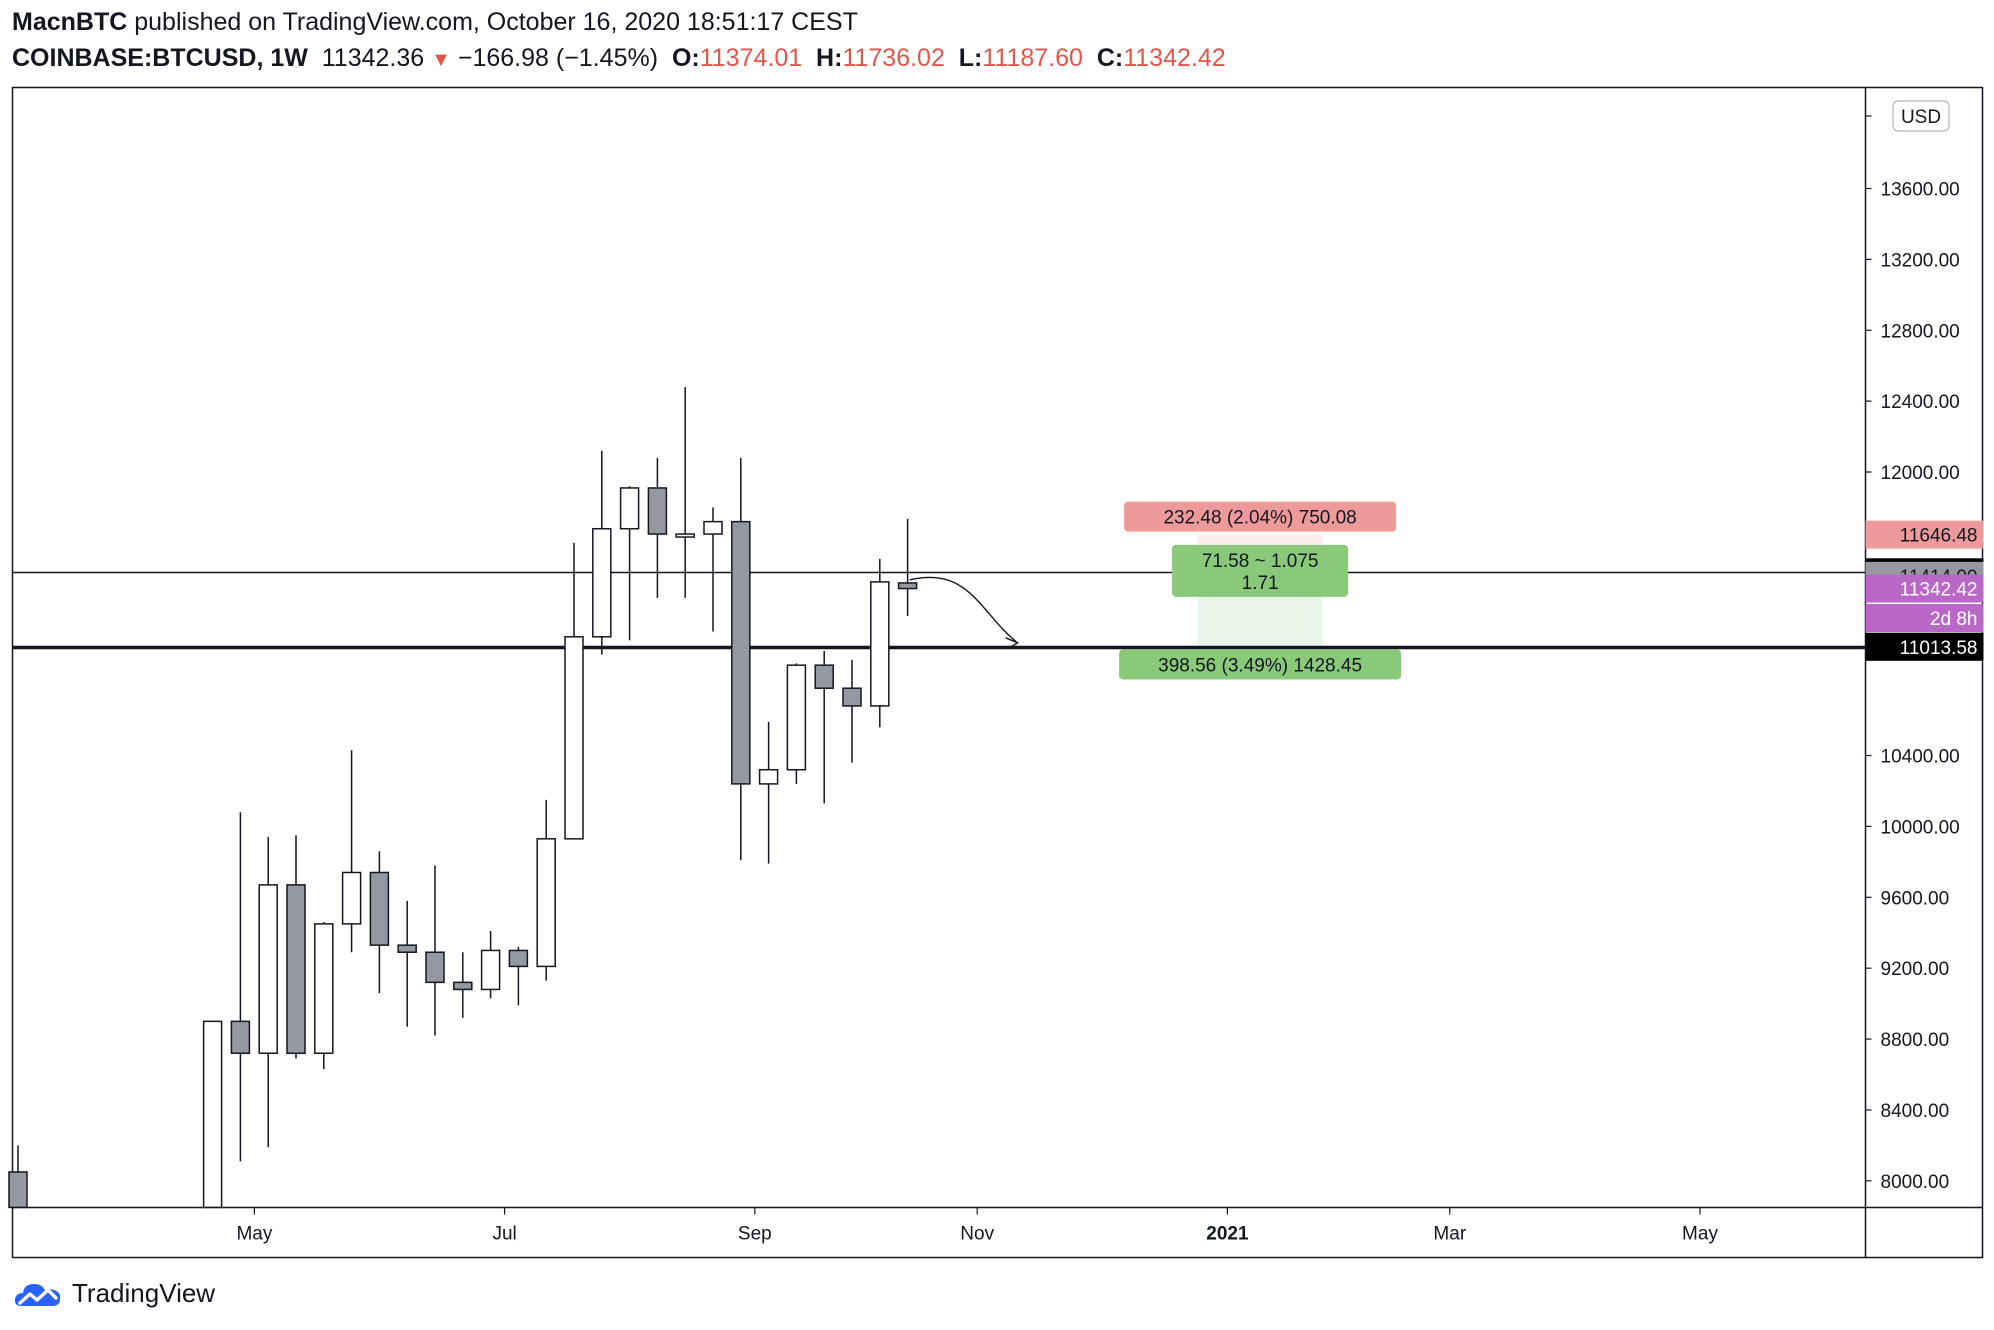 The image size is (1994, 1330). What do you see at coordinates (1920, 331) in the screenshot?
I see `y-tick-label: 12800.00` at bounding box center [1920, 331].